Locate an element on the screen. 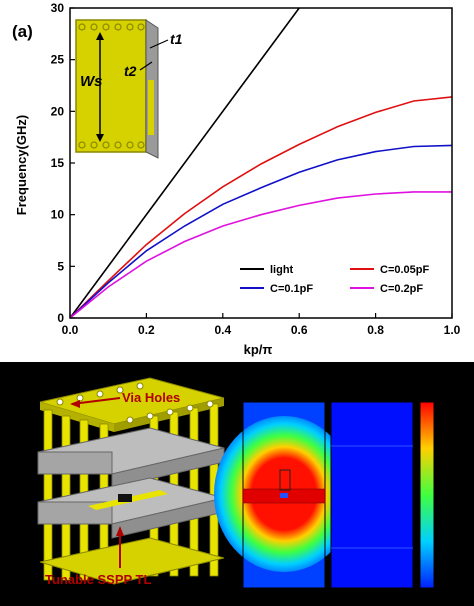  colorbar is located at coordinates (427, 495).